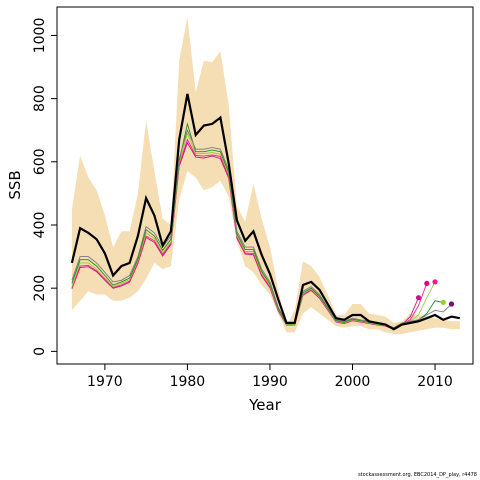  Describe the element at coordinates (40, 161) in the screenshot. I see `y-tick-label: 600` at that location.